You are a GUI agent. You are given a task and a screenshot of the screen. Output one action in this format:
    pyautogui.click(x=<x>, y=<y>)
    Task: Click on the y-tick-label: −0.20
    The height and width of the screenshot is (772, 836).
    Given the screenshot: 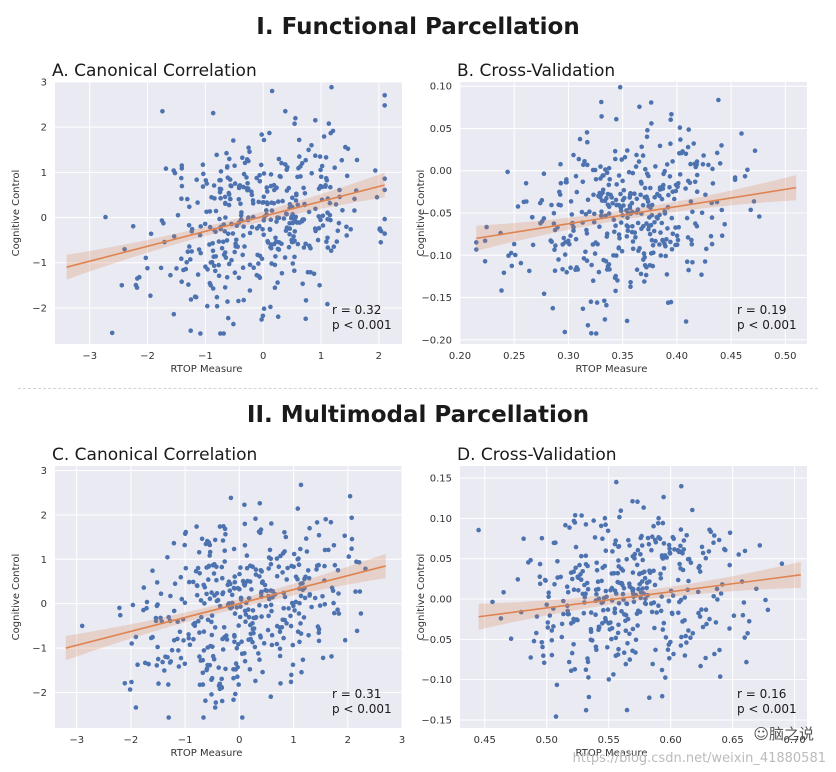 What is the action you would take?
    pyautogui.click(x=436, y=340)
    